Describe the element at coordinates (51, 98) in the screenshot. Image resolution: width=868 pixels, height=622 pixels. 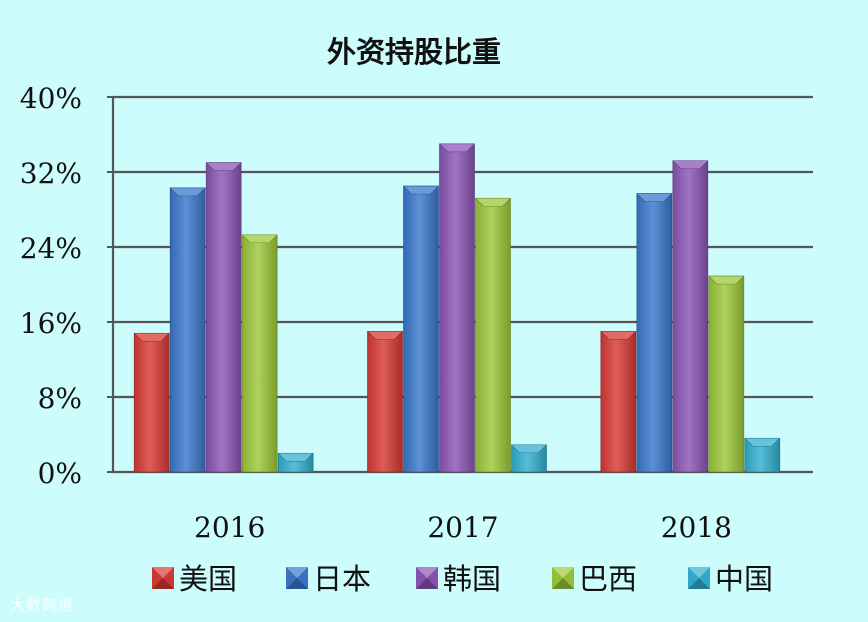
I see `y-tick-label: 40%` at that location.